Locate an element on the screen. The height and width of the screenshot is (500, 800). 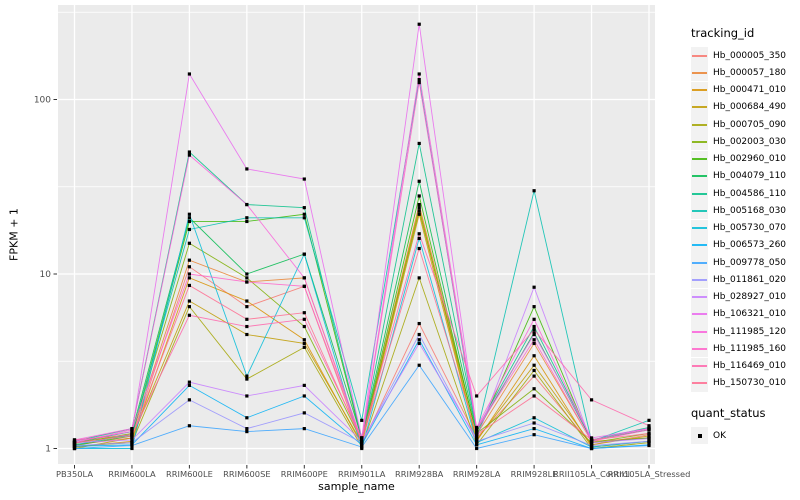
x-tick-label: RRIM928BA is located at coordinates (419, 474).